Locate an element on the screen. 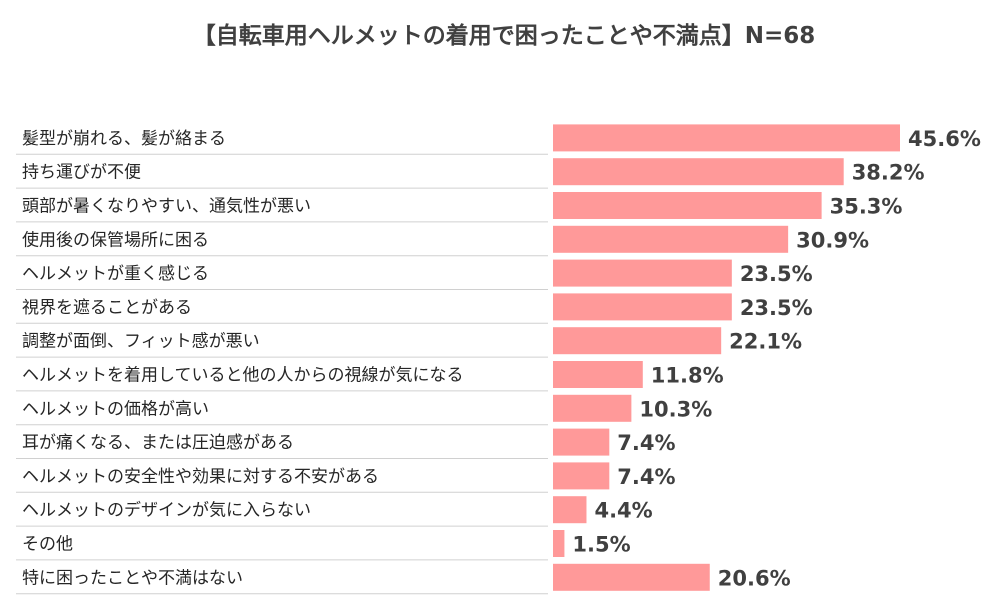 The image size is (1008, 615). chart-title: 【自転車用ヘルメットの着用で困ったことや不満点】N=68 is located at coordinates (504, 36).